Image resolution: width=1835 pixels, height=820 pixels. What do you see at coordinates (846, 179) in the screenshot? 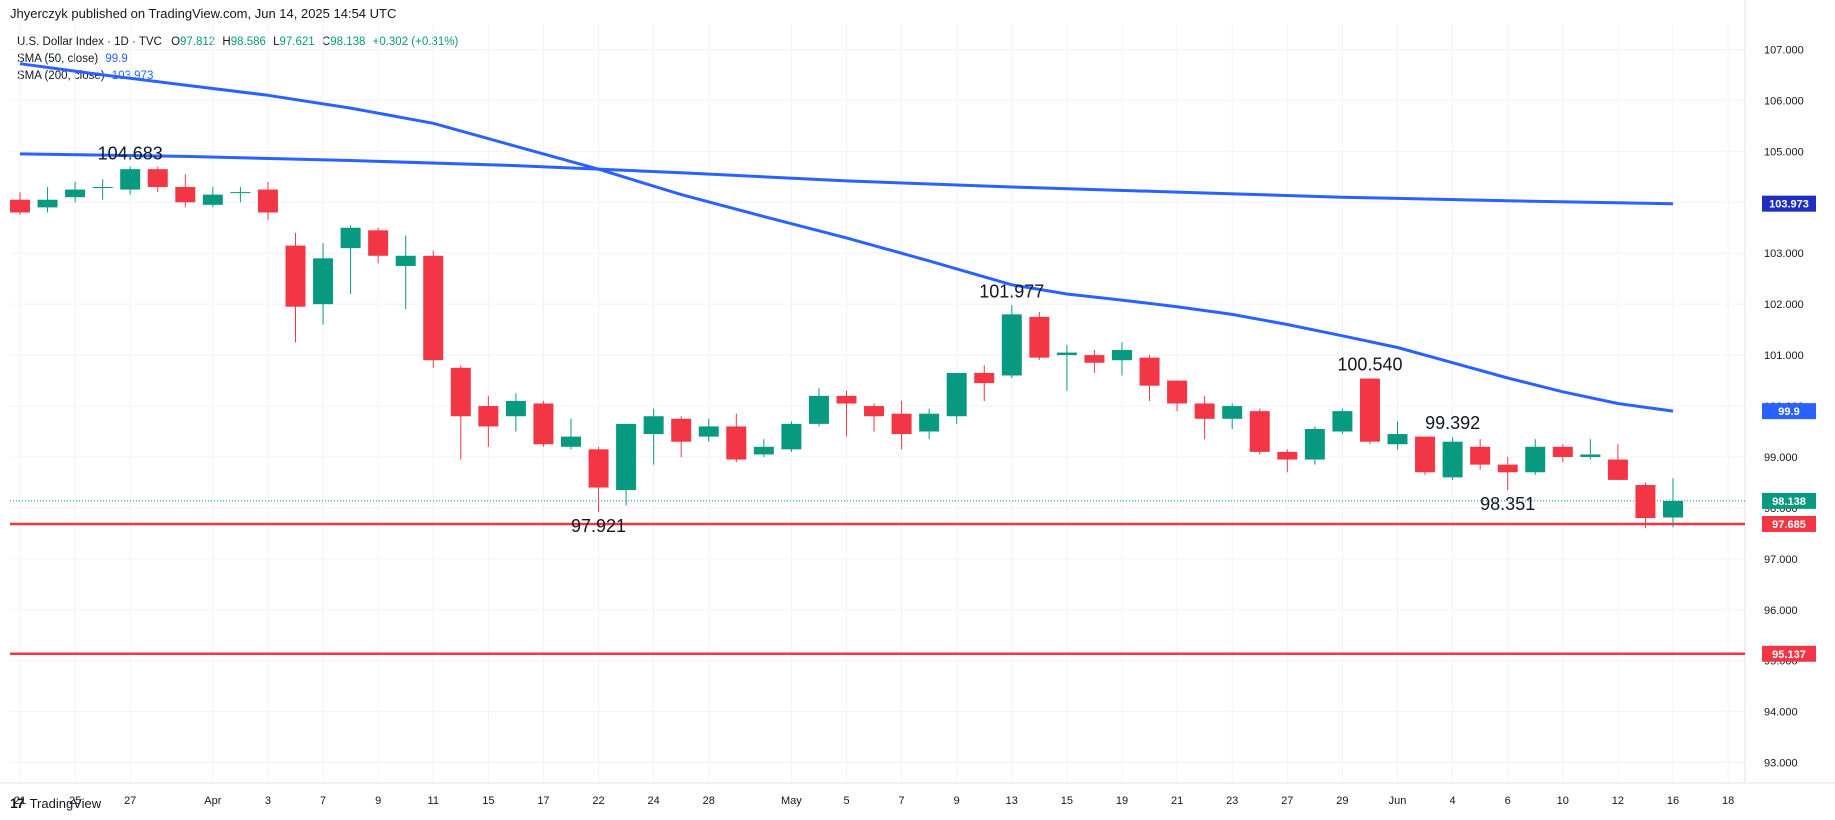
I see `sma200-line` at bounding box center [846, 179].